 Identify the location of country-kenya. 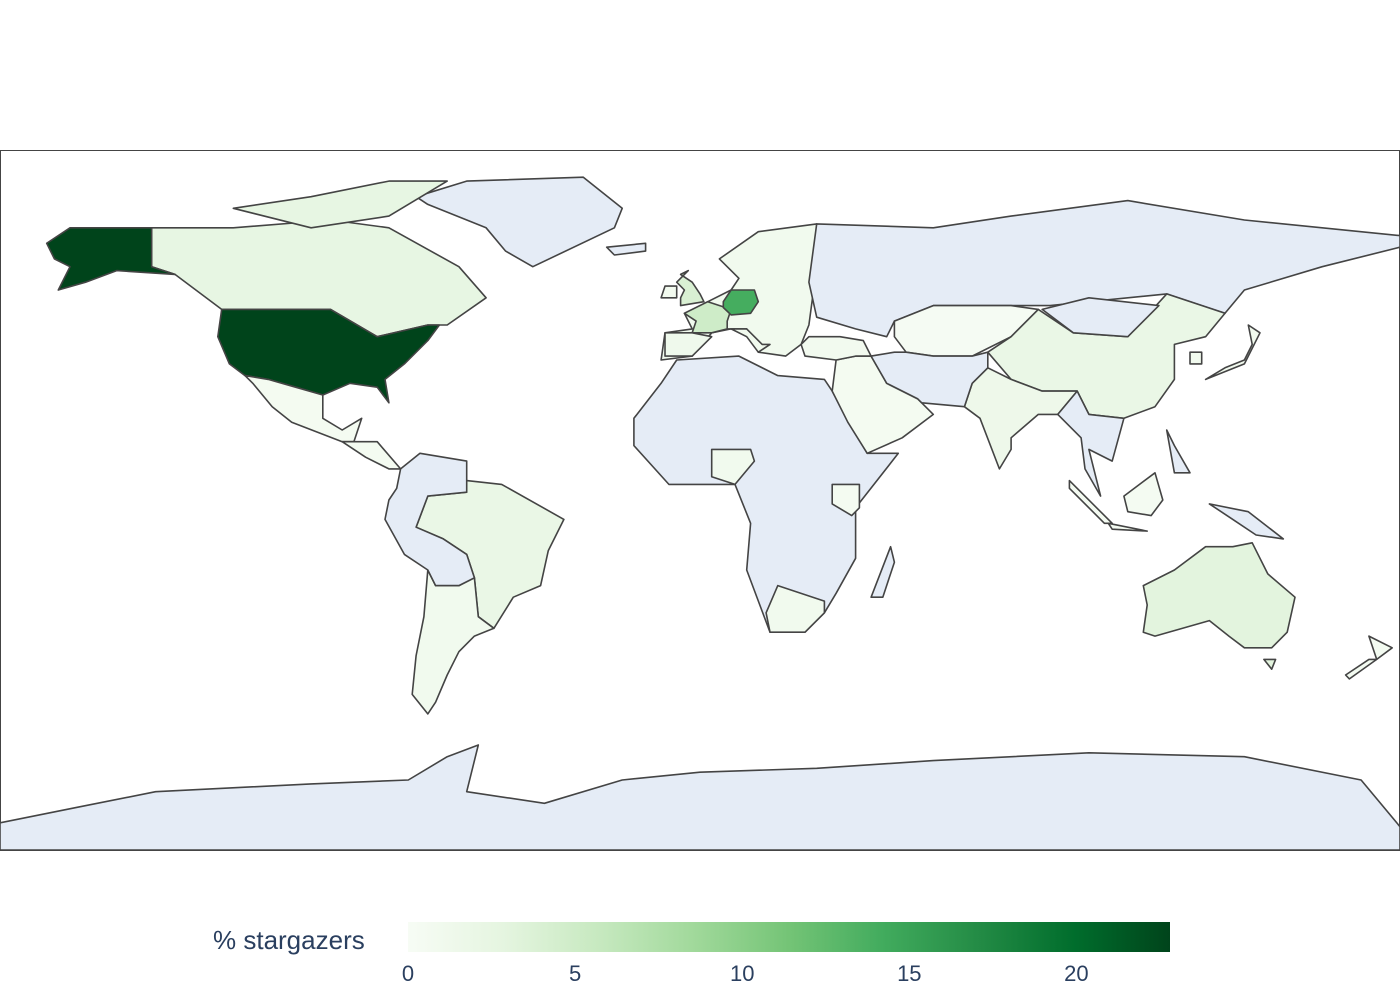
(846, 500).